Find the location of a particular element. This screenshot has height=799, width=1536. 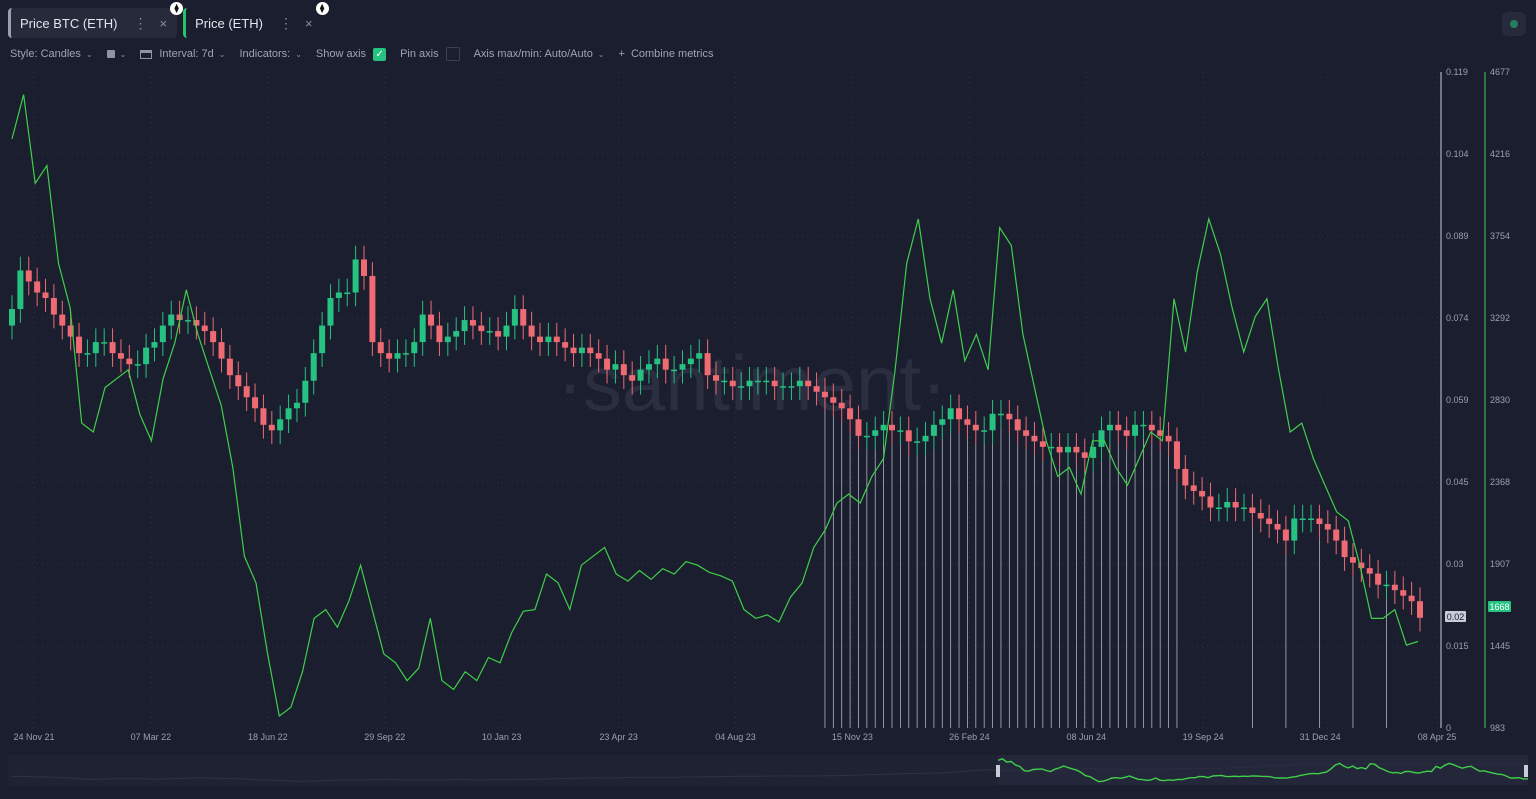

checkbox-checked-icon: ✓ is located at coordinates (380, 54).